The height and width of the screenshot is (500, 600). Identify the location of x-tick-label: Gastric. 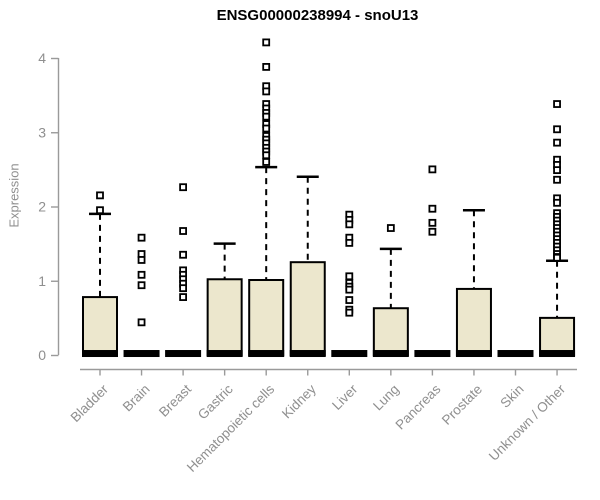
(215, 401).